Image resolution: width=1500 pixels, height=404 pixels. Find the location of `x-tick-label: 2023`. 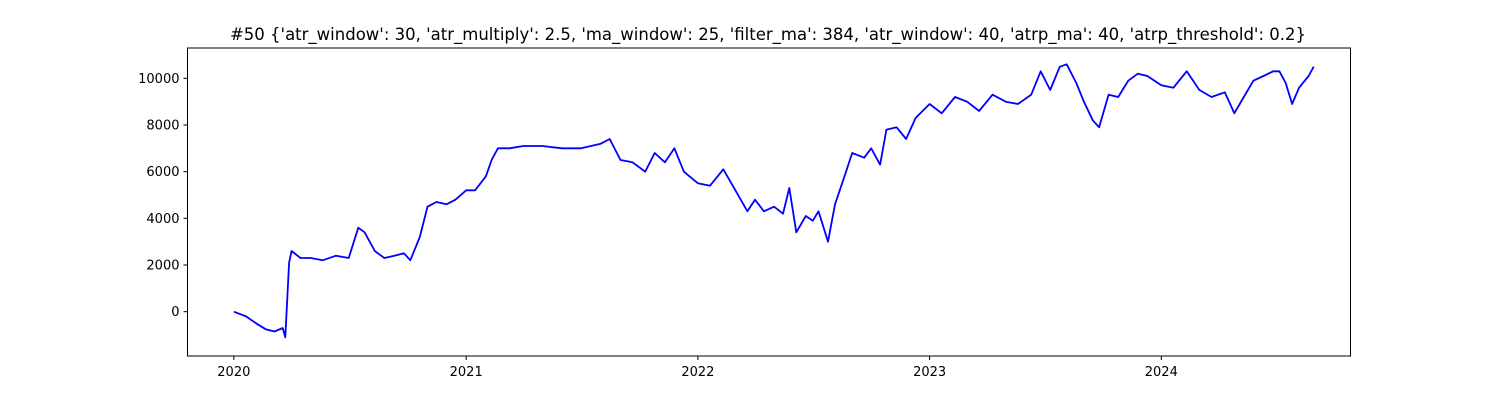

x-tick-label: 2023 is located at coordinates (929, 372).